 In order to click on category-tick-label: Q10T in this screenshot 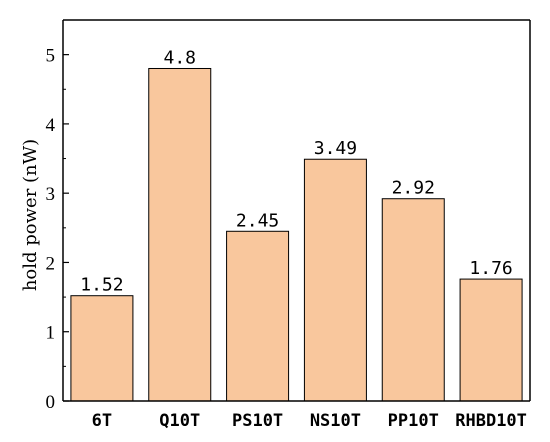, I will do `click(179, 421)`.